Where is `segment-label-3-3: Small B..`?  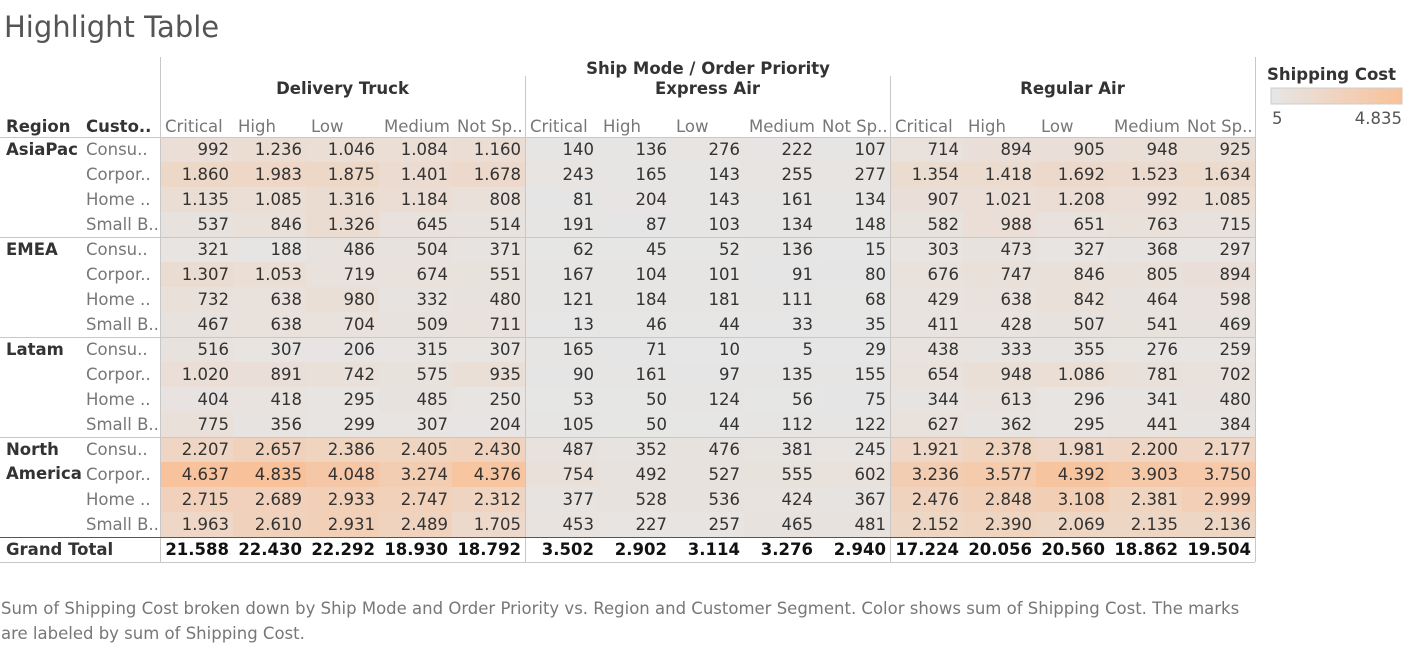 segment-label-3-3: Small B.. is located at coordinates (122, 524).